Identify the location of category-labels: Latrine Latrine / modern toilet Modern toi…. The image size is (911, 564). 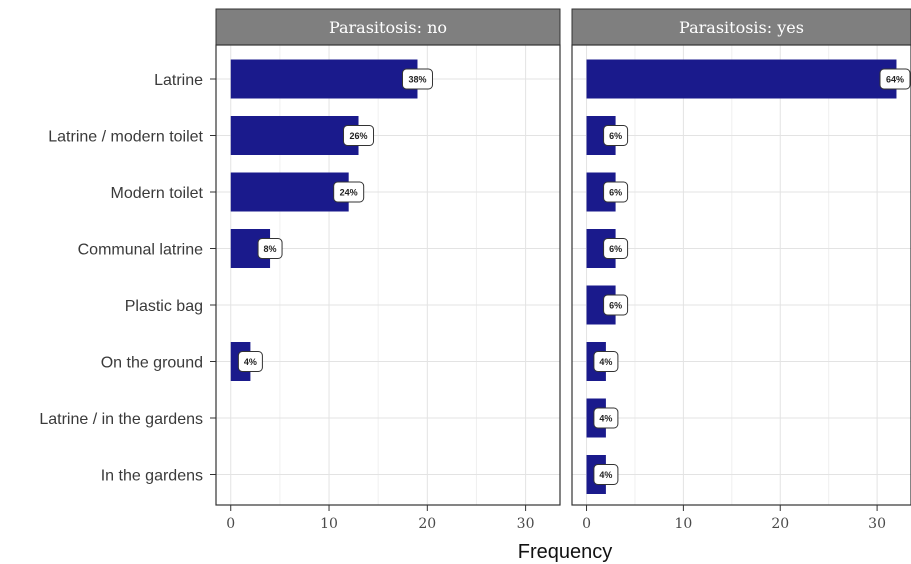
(127, 278).